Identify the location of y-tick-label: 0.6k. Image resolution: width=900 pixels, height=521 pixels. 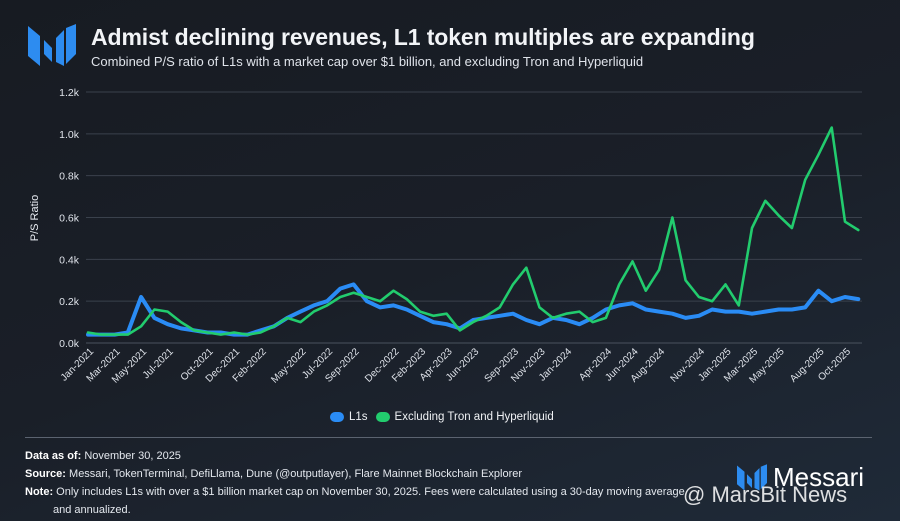
(69, 219).